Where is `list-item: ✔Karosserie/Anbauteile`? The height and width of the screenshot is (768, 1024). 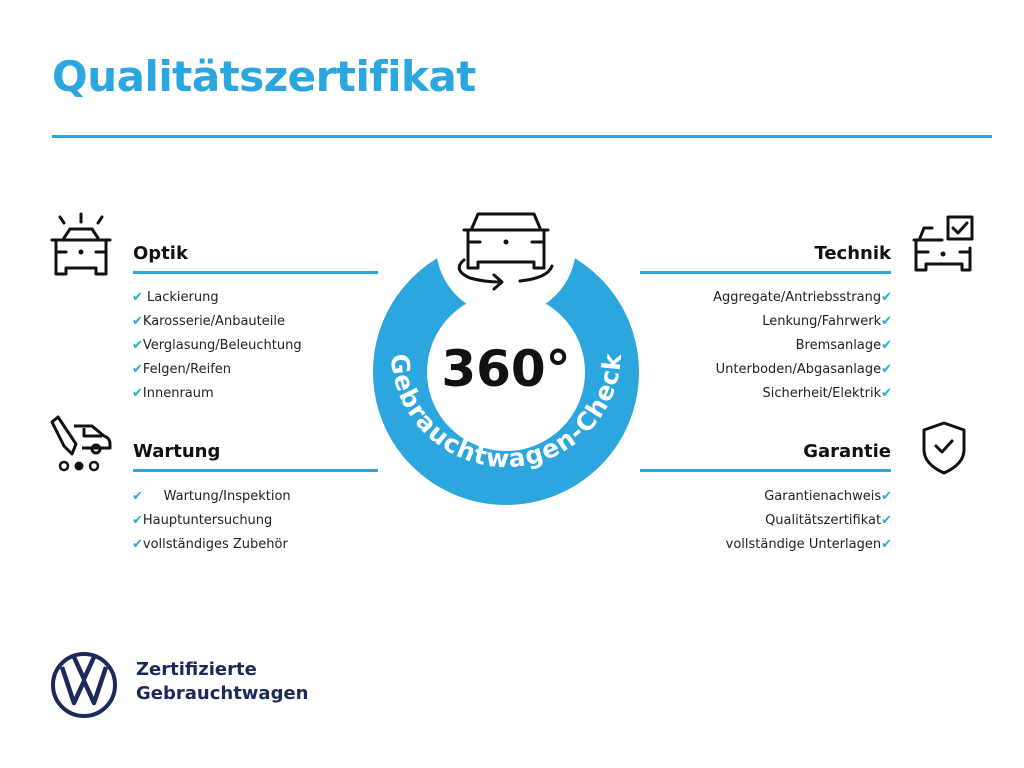 list-item: ✔Karosserie/Anbauteile is located at coordinates (208, 321).